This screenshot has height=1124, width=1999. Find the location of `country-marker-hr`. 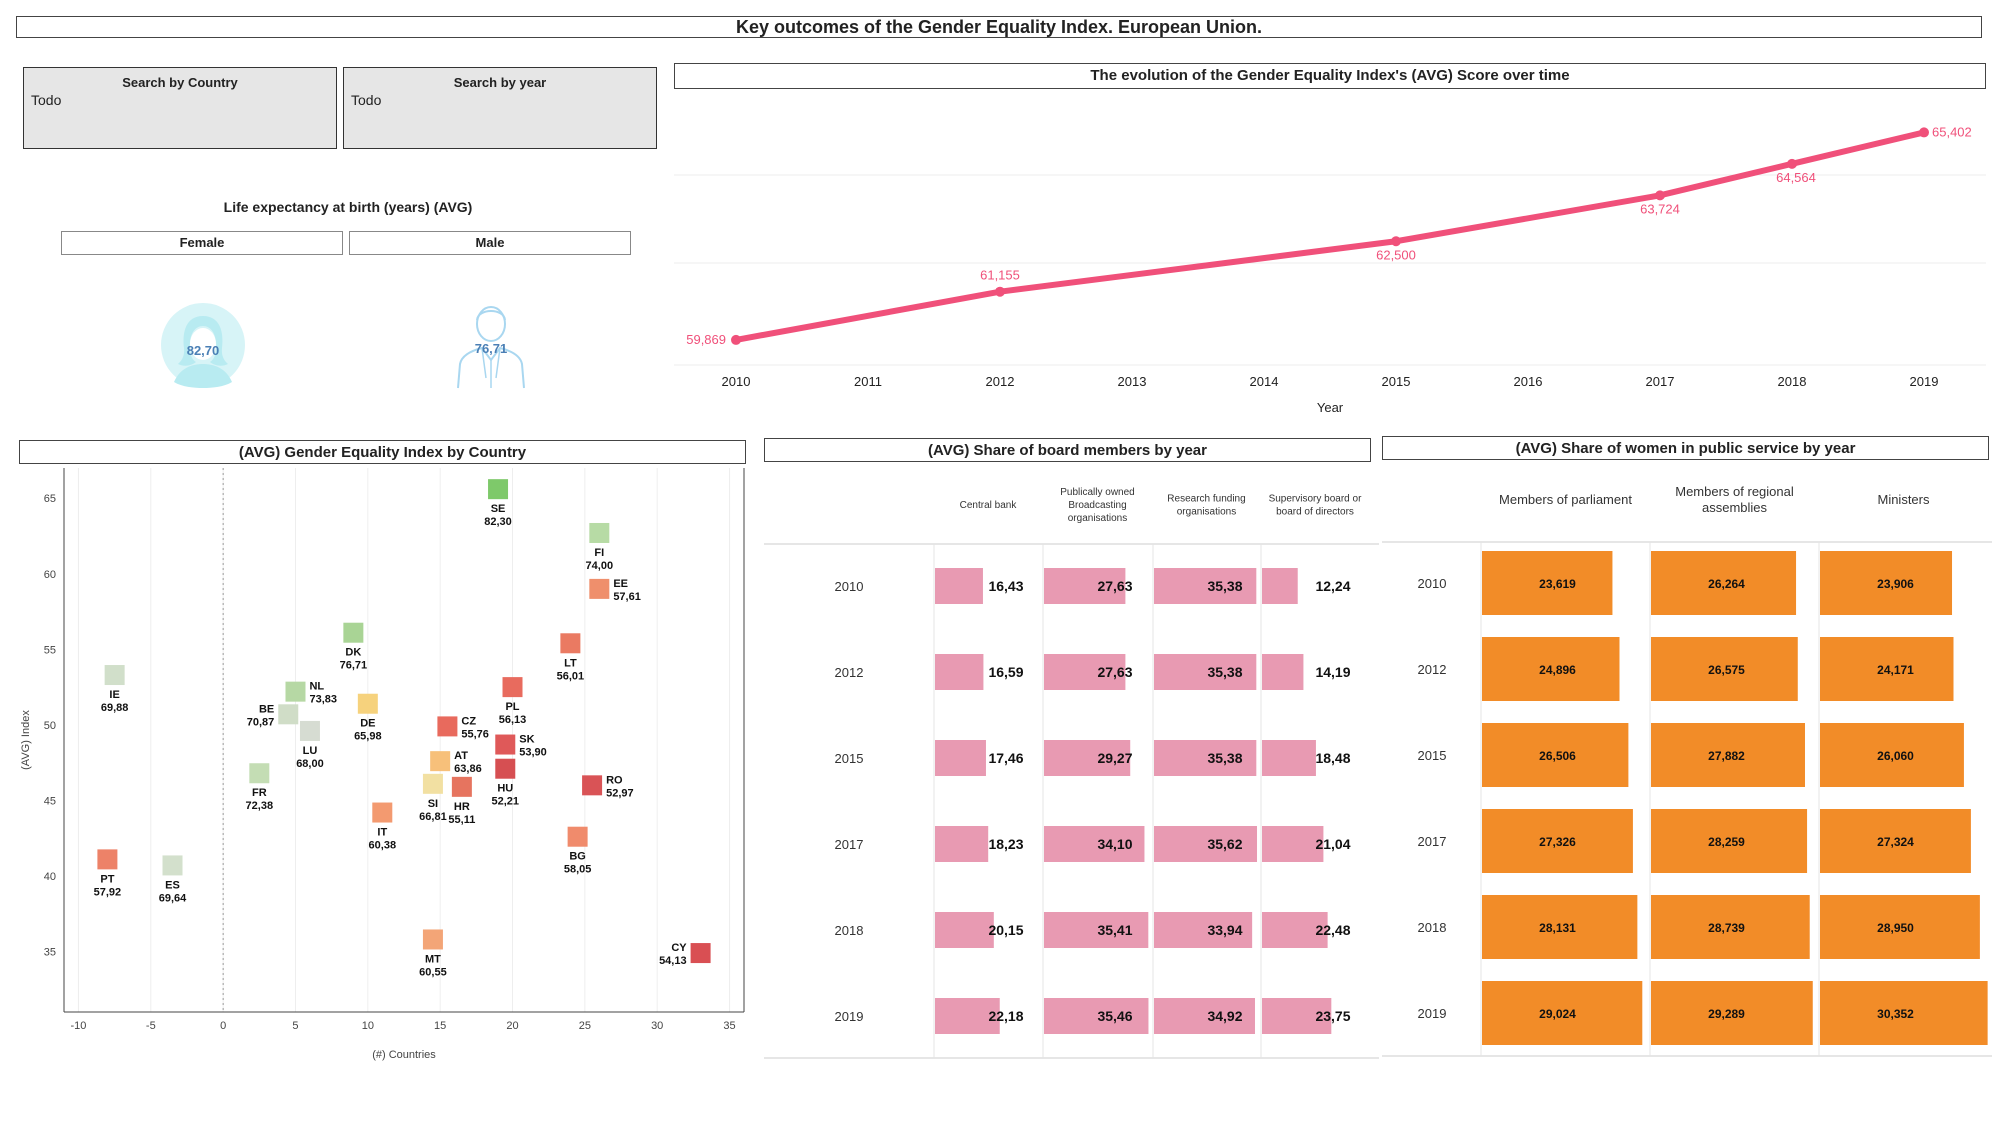

country-marker-hr is located at coordinates (461, 786).